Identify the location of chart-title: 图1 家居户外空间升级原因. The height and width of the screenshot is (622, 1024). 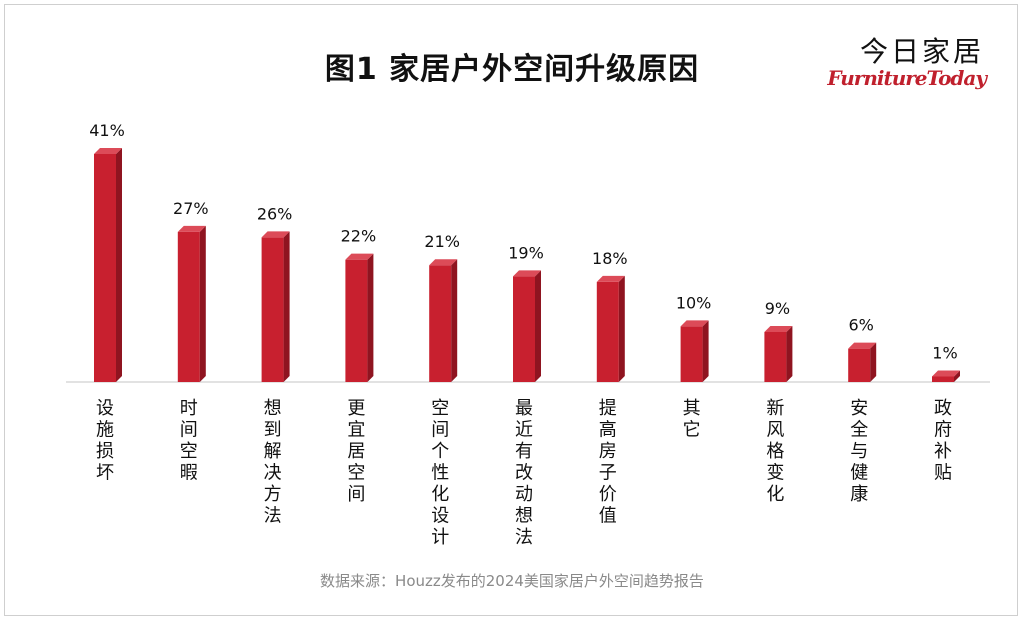
(512, 69).